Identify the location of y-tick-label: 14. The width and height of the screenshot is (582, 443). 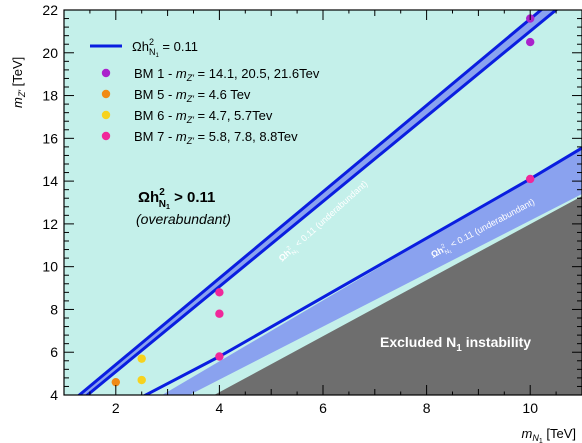
(50, 181).